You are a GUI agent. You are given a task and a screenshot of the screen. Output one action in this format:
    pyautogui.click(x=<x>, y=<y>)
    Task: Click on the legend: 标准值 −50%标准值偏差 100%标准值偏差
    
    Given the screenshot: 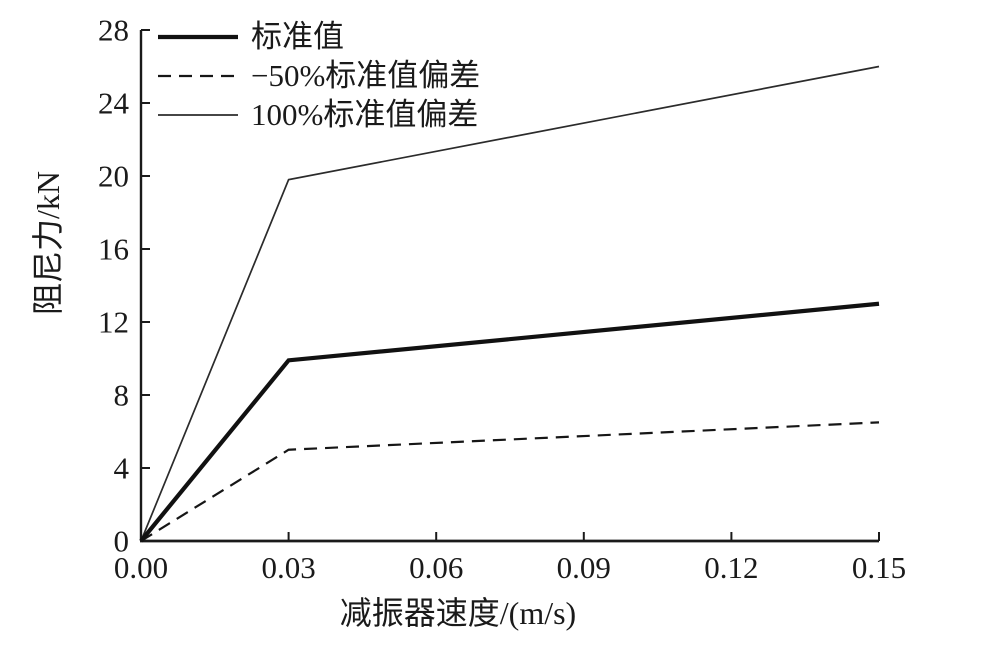 What is the action you would take?
    pyautogui.click(x=318, y=75)
    